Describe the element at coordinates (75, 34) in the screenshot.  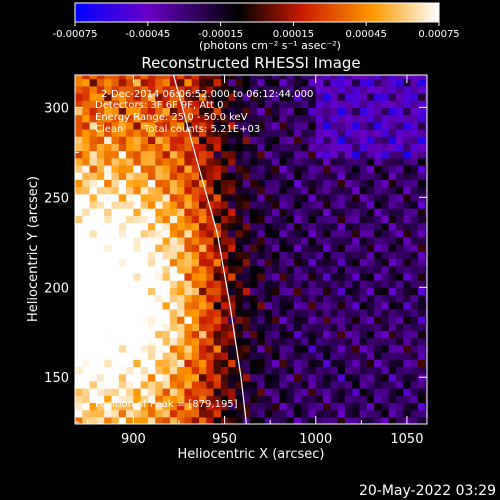
I see `colorbar-tick-label: -0.00075` at that location.